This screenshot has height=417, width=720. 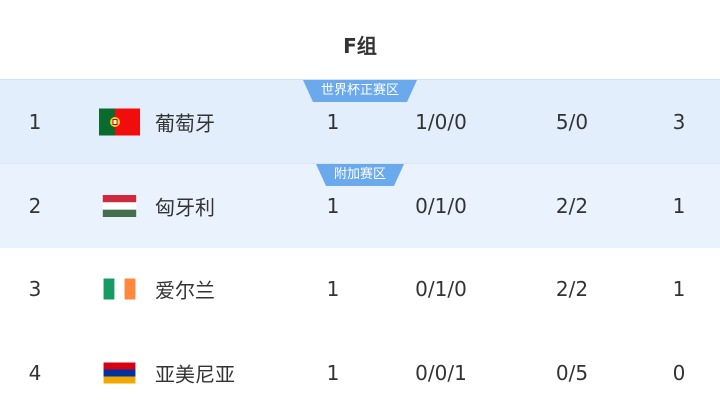 What do you see at coordinates (185, 207) in the screenshot?
I see `team-name: 匈牙利` at bounding box center [185, 207].